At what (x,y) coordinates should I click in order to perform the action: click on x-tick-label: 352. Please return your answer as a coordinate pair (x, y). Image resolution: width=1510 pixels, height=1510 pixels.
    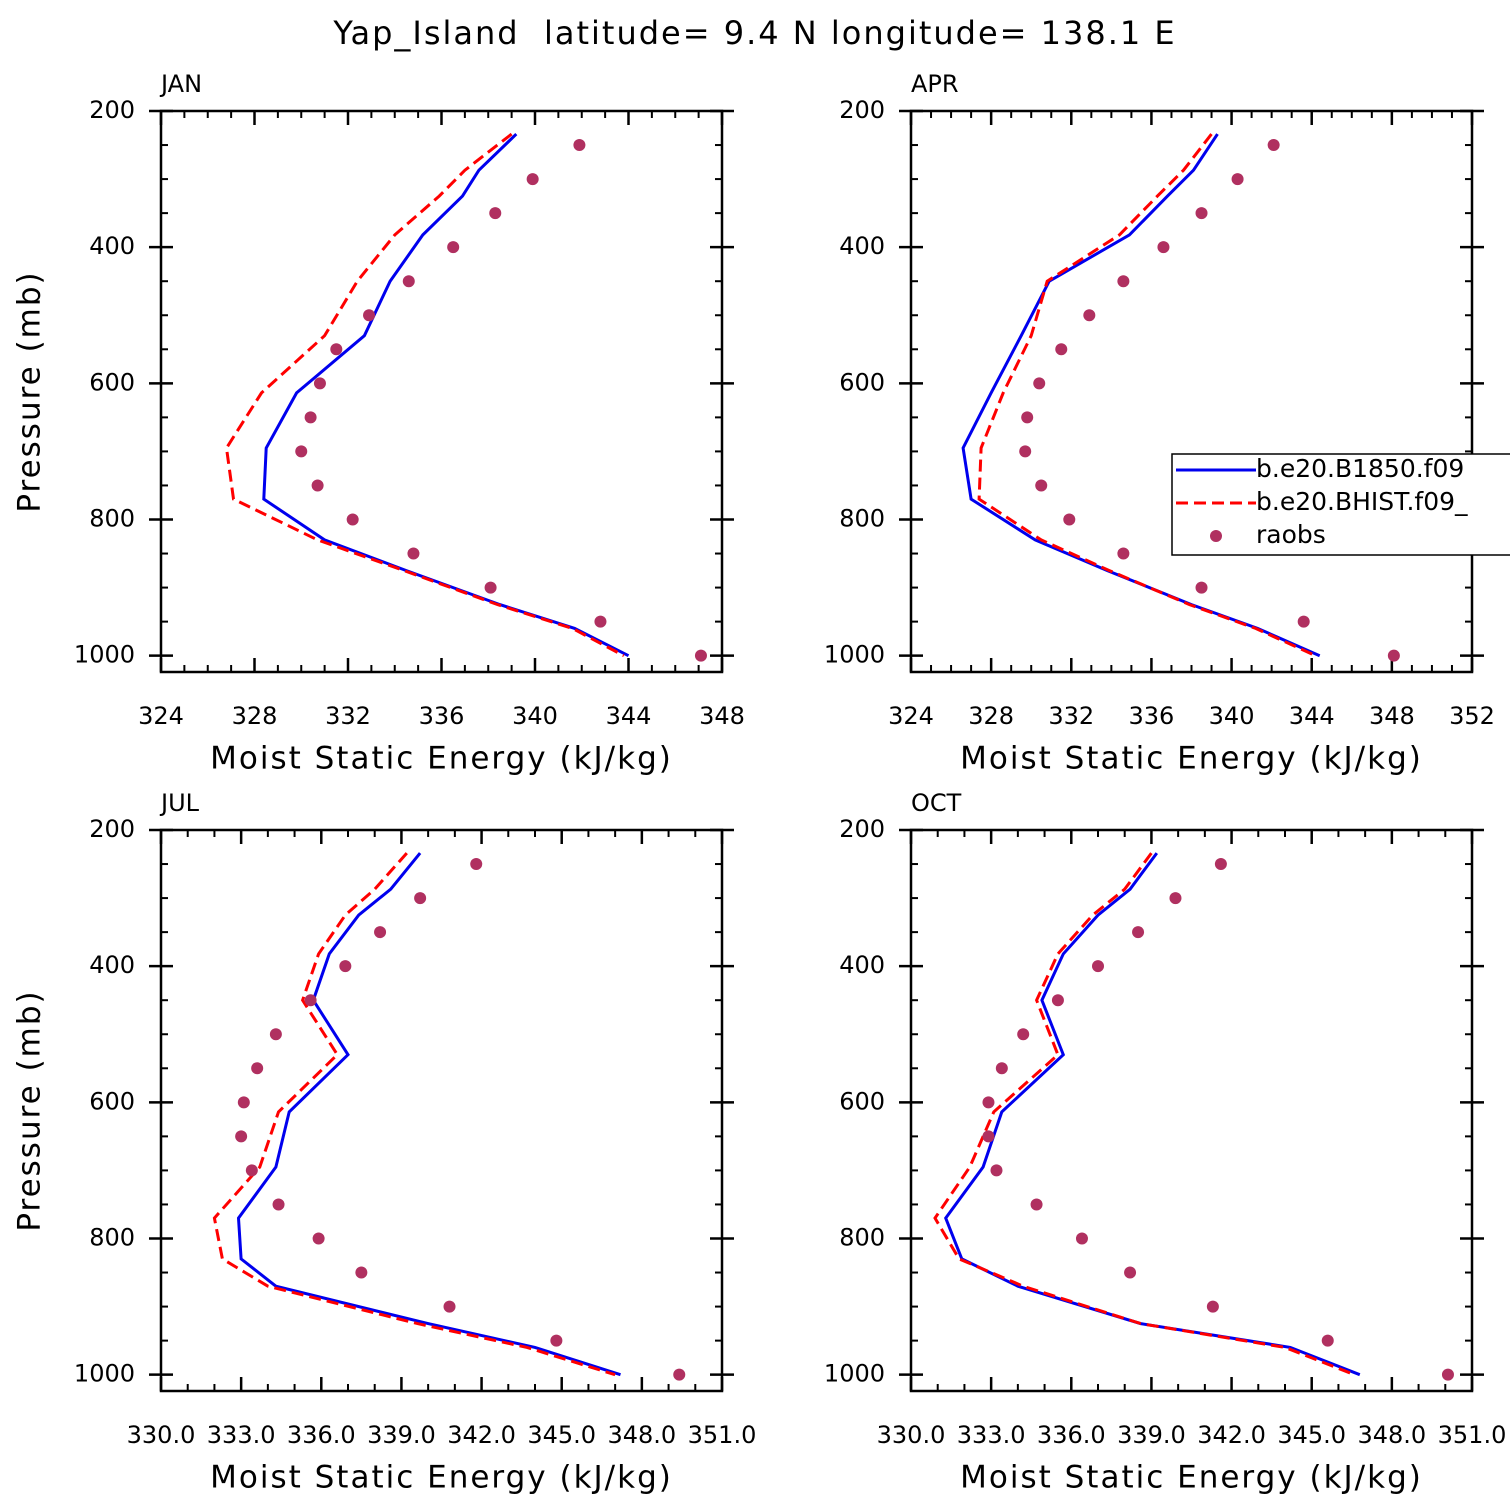
    Looking at the image, I should click on (1472, 716).